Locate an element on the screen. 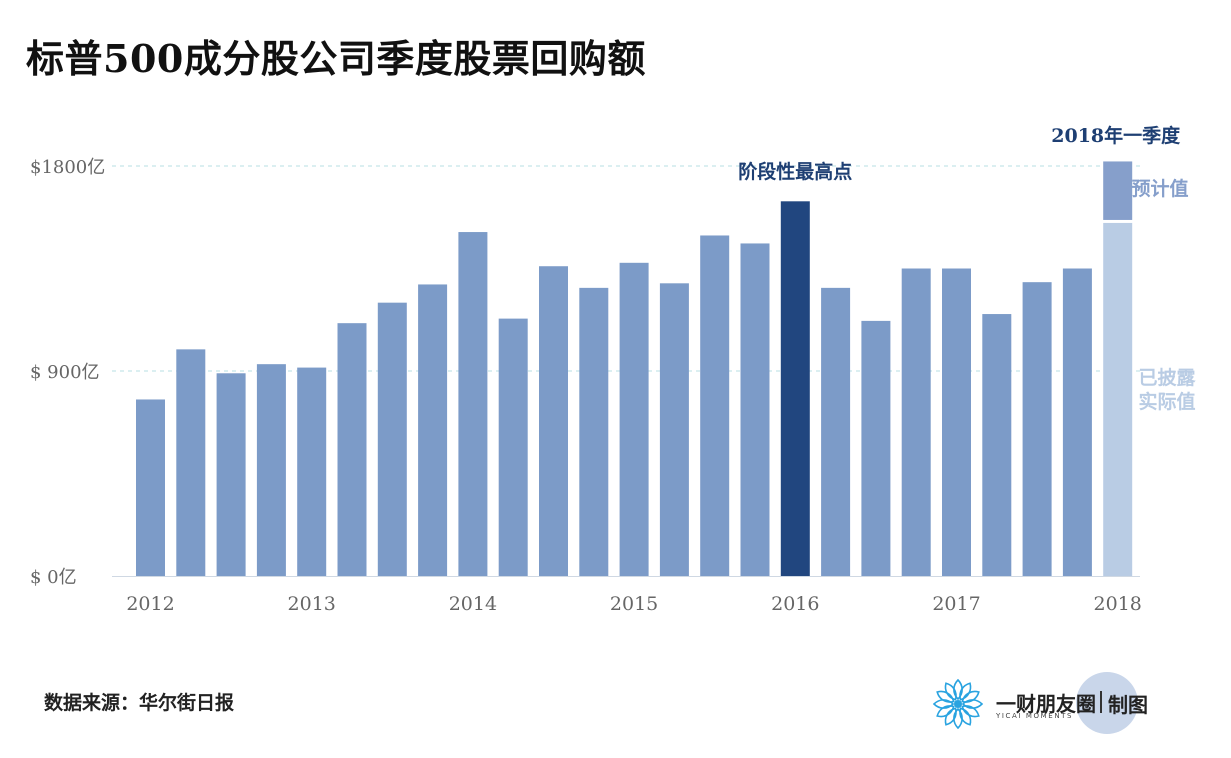 The height and width of the screenshot is (758, 1231). chart-title: 标普500成分股公司季度股票回购额 is located at coordinates (336, 58).